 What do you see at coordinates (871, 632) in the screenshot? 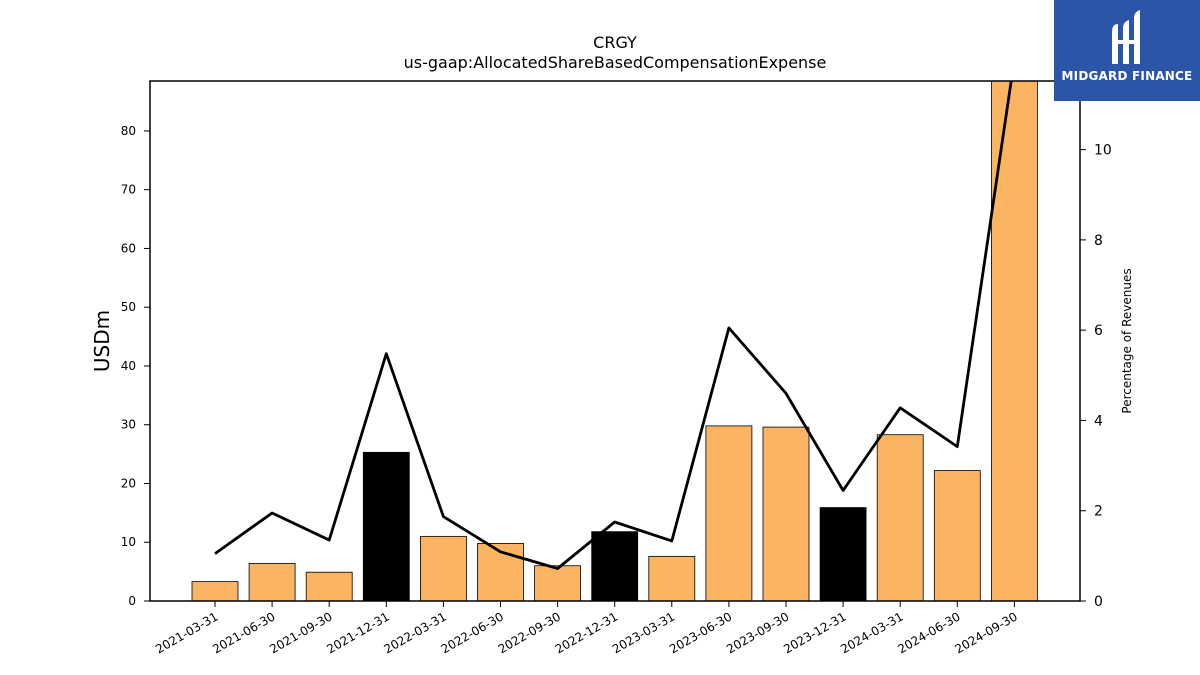
I see `x-tick-label-2024-03-31: 2024-03-31` at bounding box center [871, 632].